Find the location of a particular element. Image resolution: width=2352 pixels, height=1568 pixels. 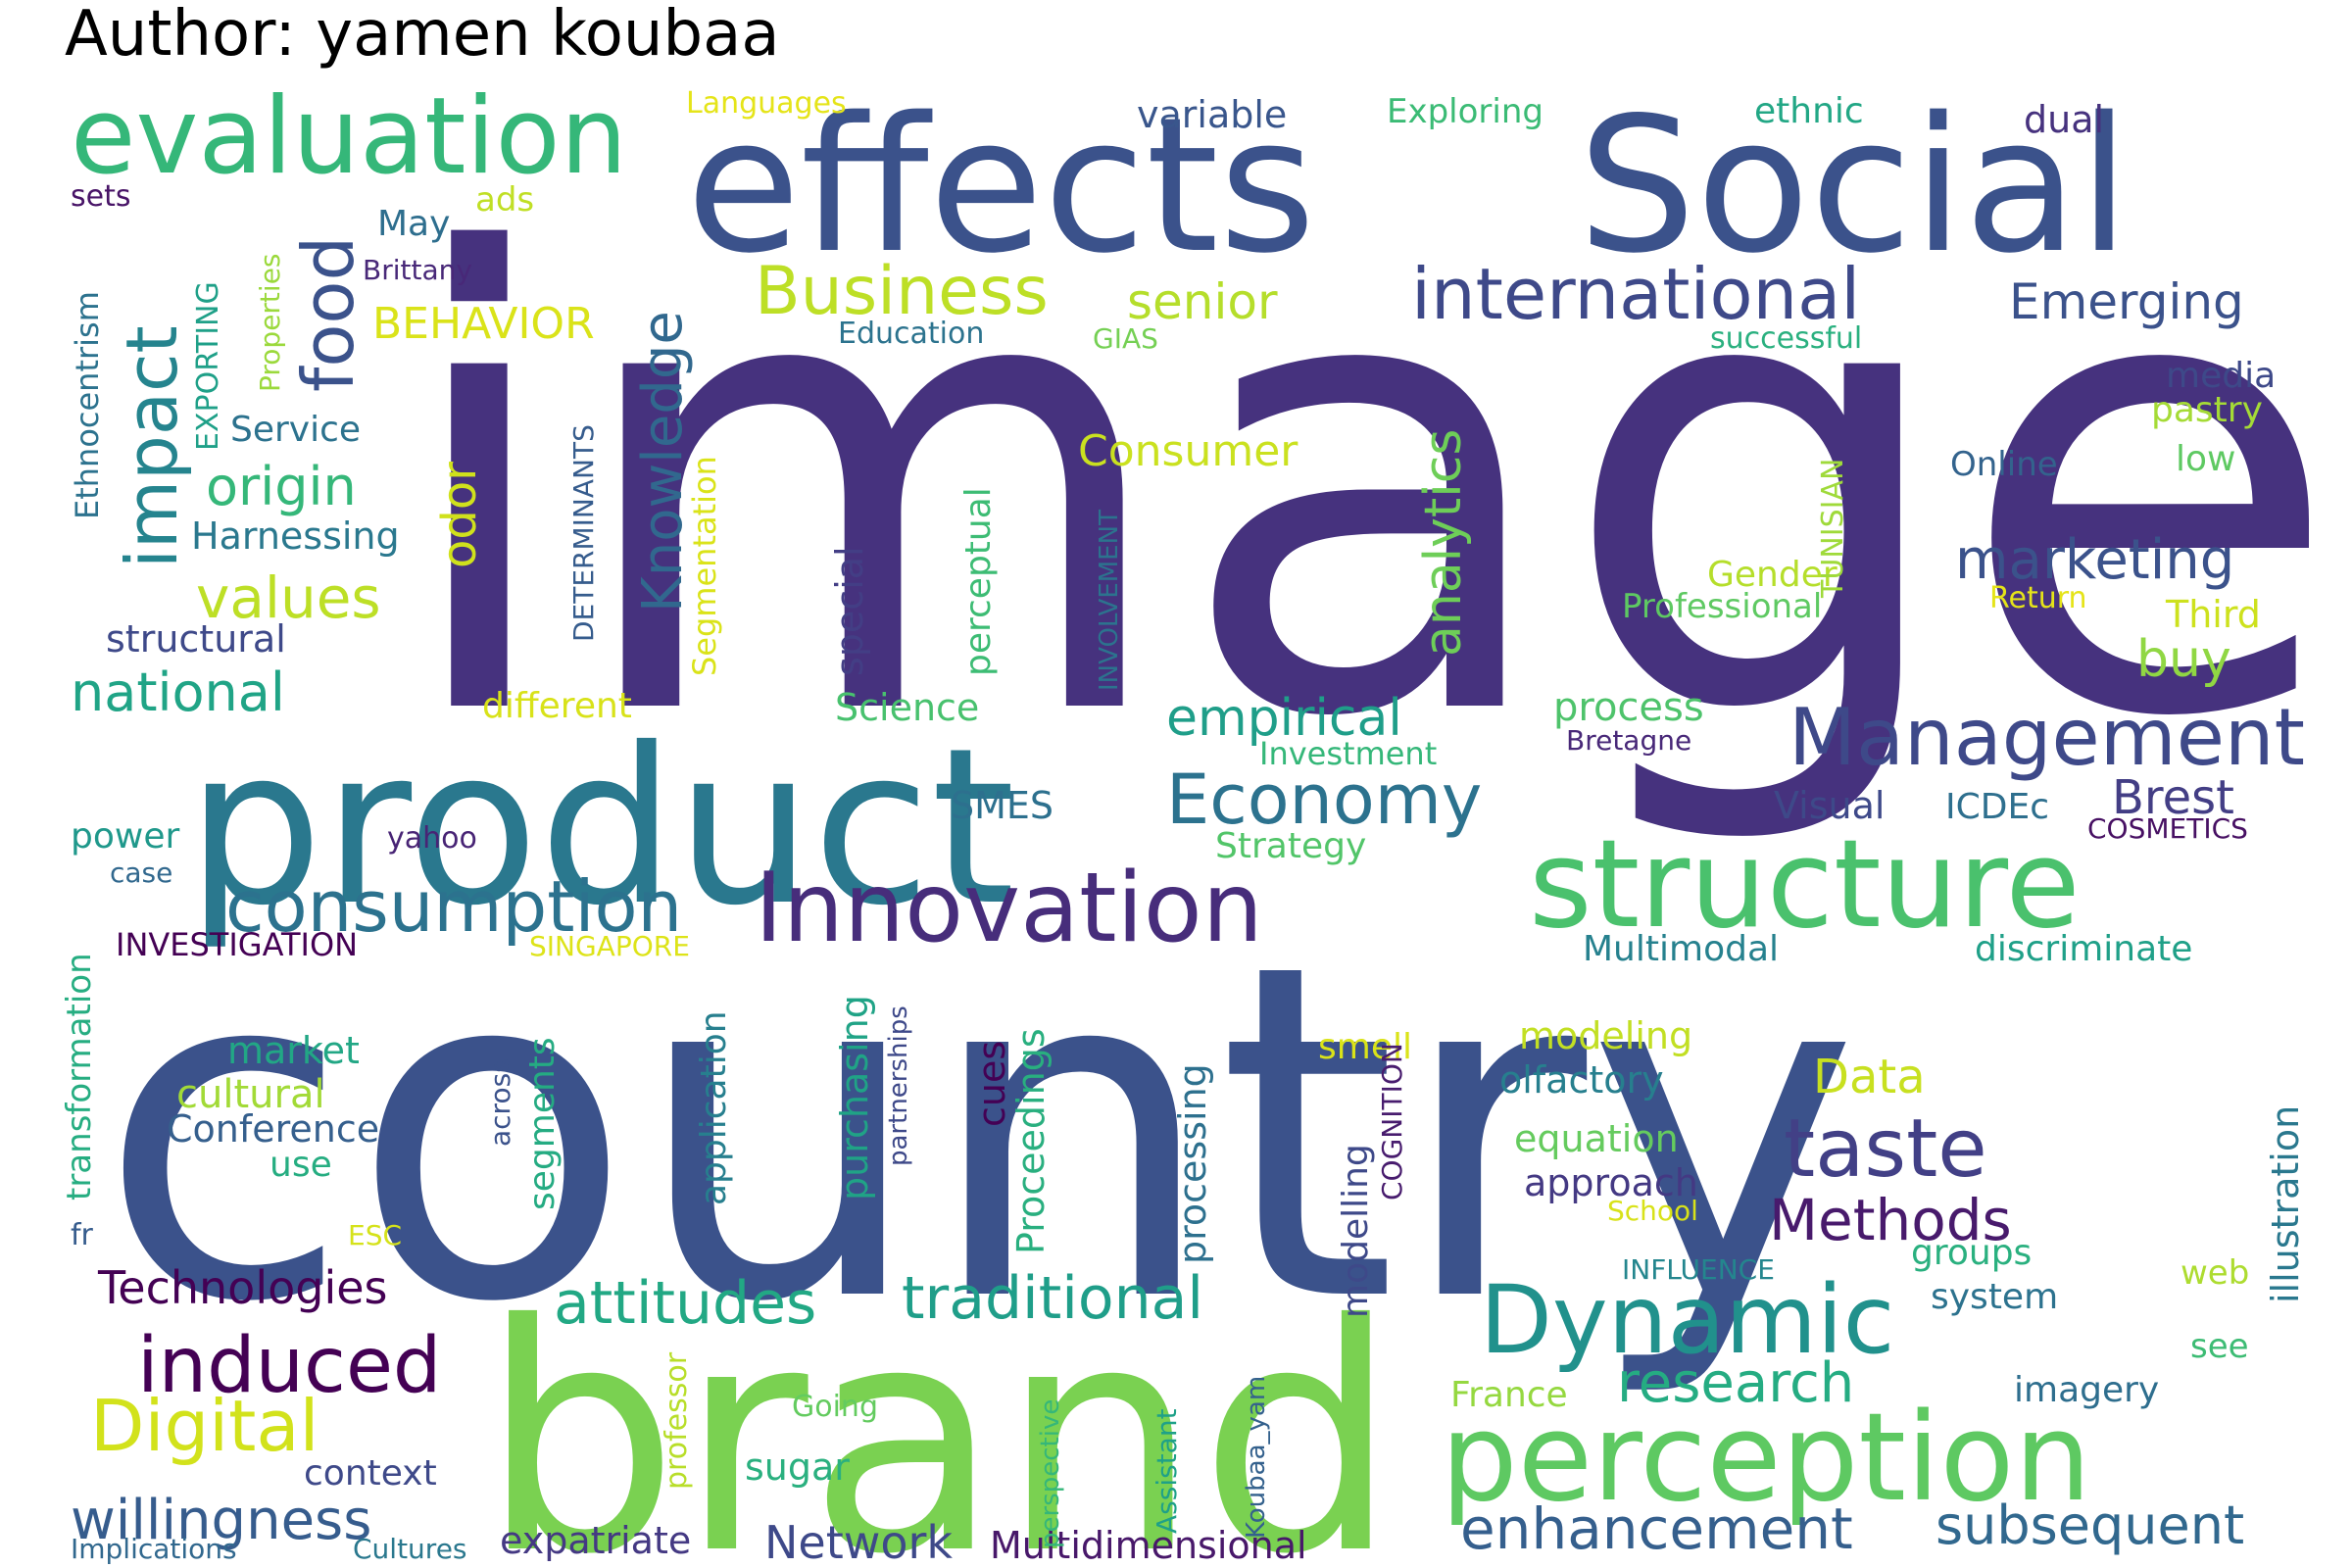

word-perception: perception is located at coordinates (1766, 1458).